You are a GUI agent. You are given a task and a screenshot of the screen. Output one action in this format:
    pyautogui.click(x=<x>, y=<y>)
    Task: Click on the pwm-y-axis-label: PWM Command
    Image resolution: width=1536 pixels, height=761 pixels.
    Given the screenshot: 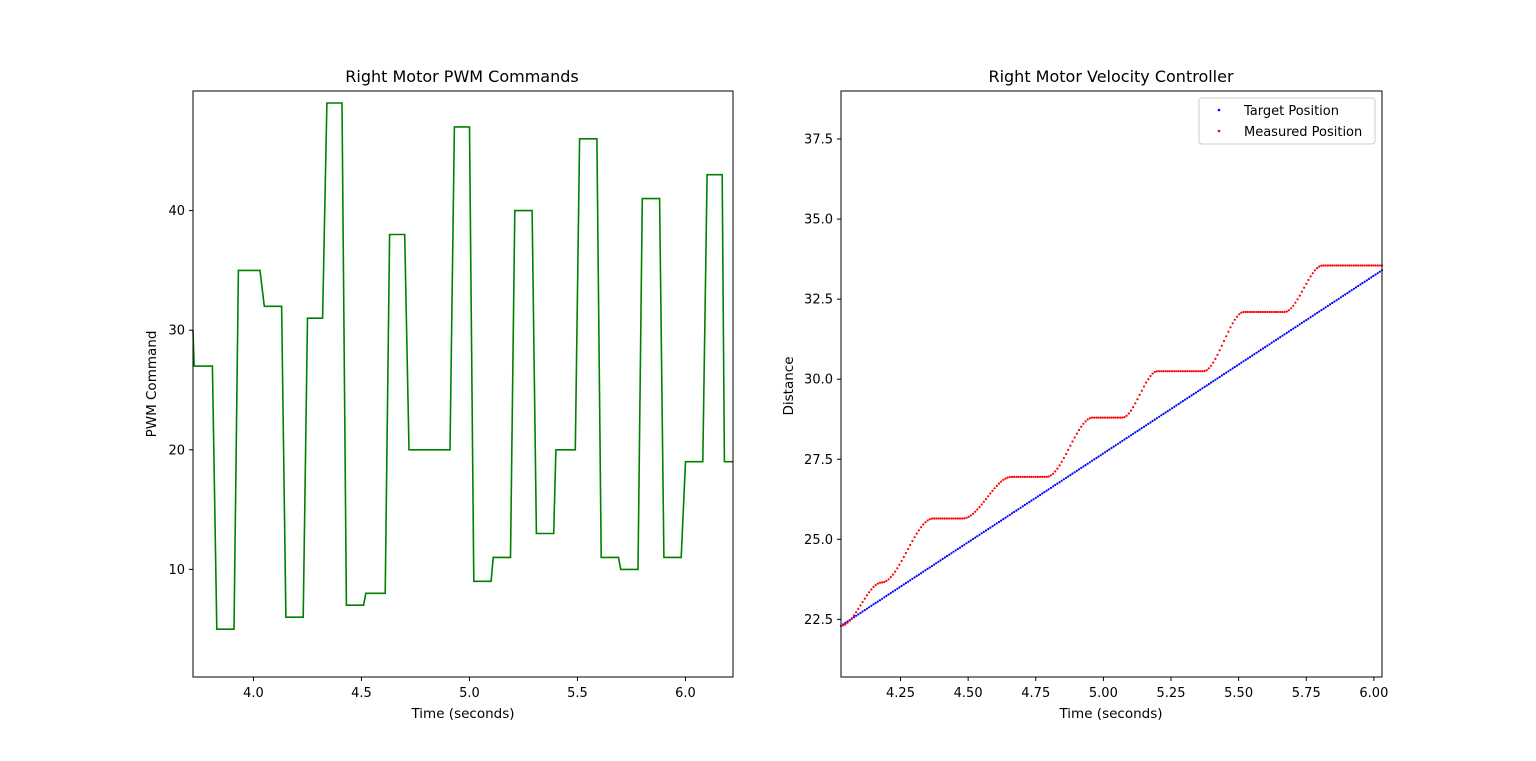 What is the action you would take?
    pyautogui.click(x=152, y=384)
    